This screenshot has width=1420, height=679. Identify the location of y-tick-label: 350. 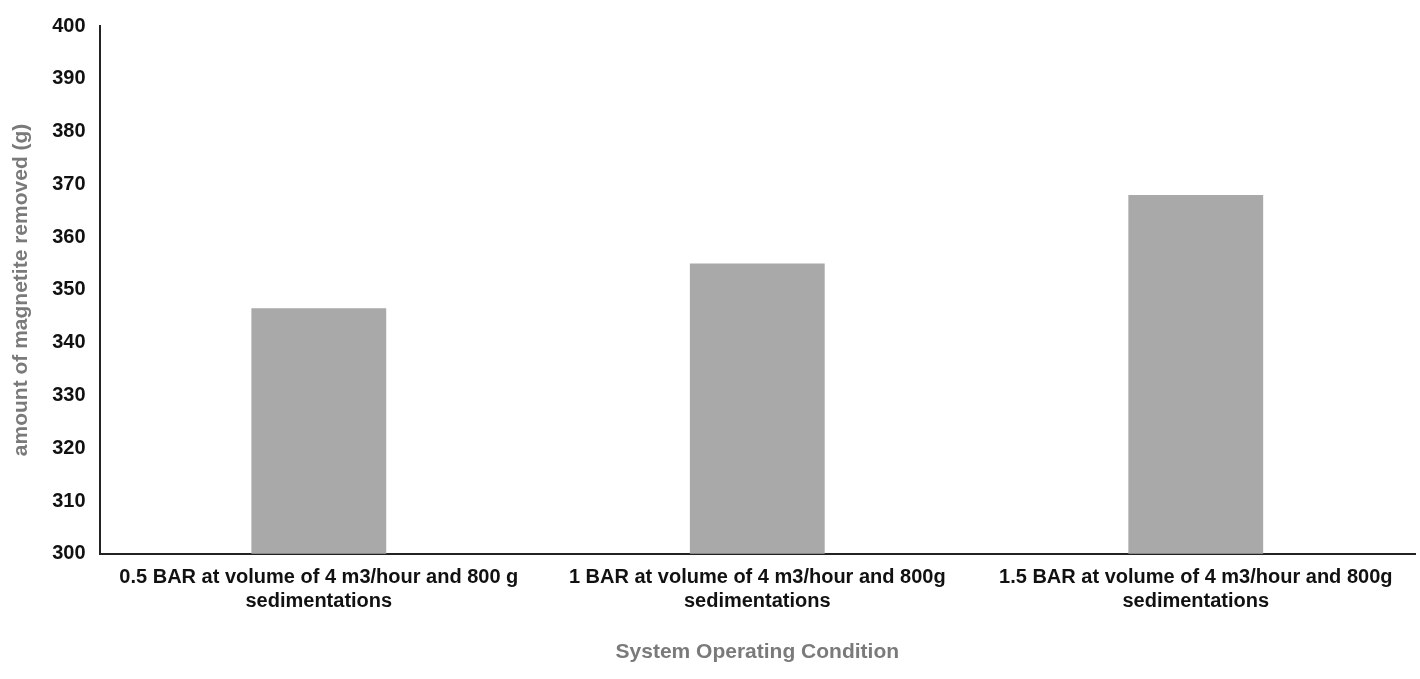
(69, 288).